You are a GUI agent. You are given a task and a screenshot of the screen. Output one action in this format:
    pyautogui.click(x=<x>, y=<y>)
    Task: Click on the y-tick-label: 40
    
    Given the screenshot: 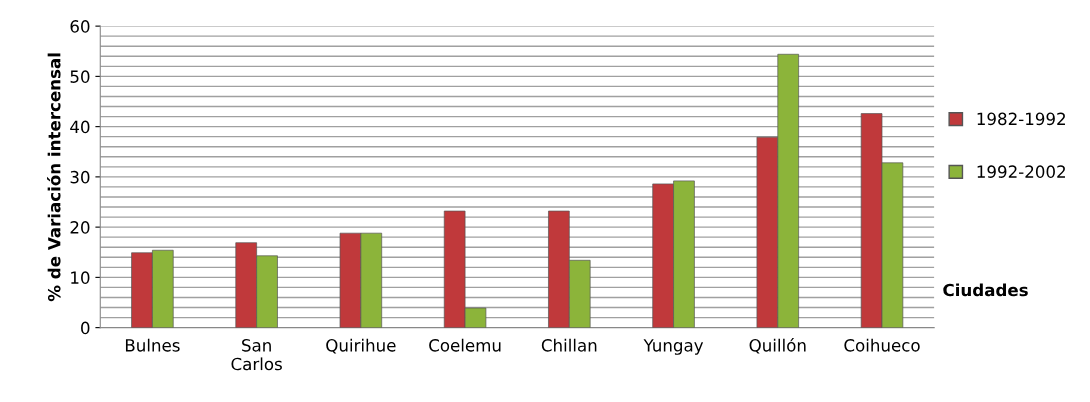 What is the action you would take?
    pyautogui.click(x=80, y=127)
    